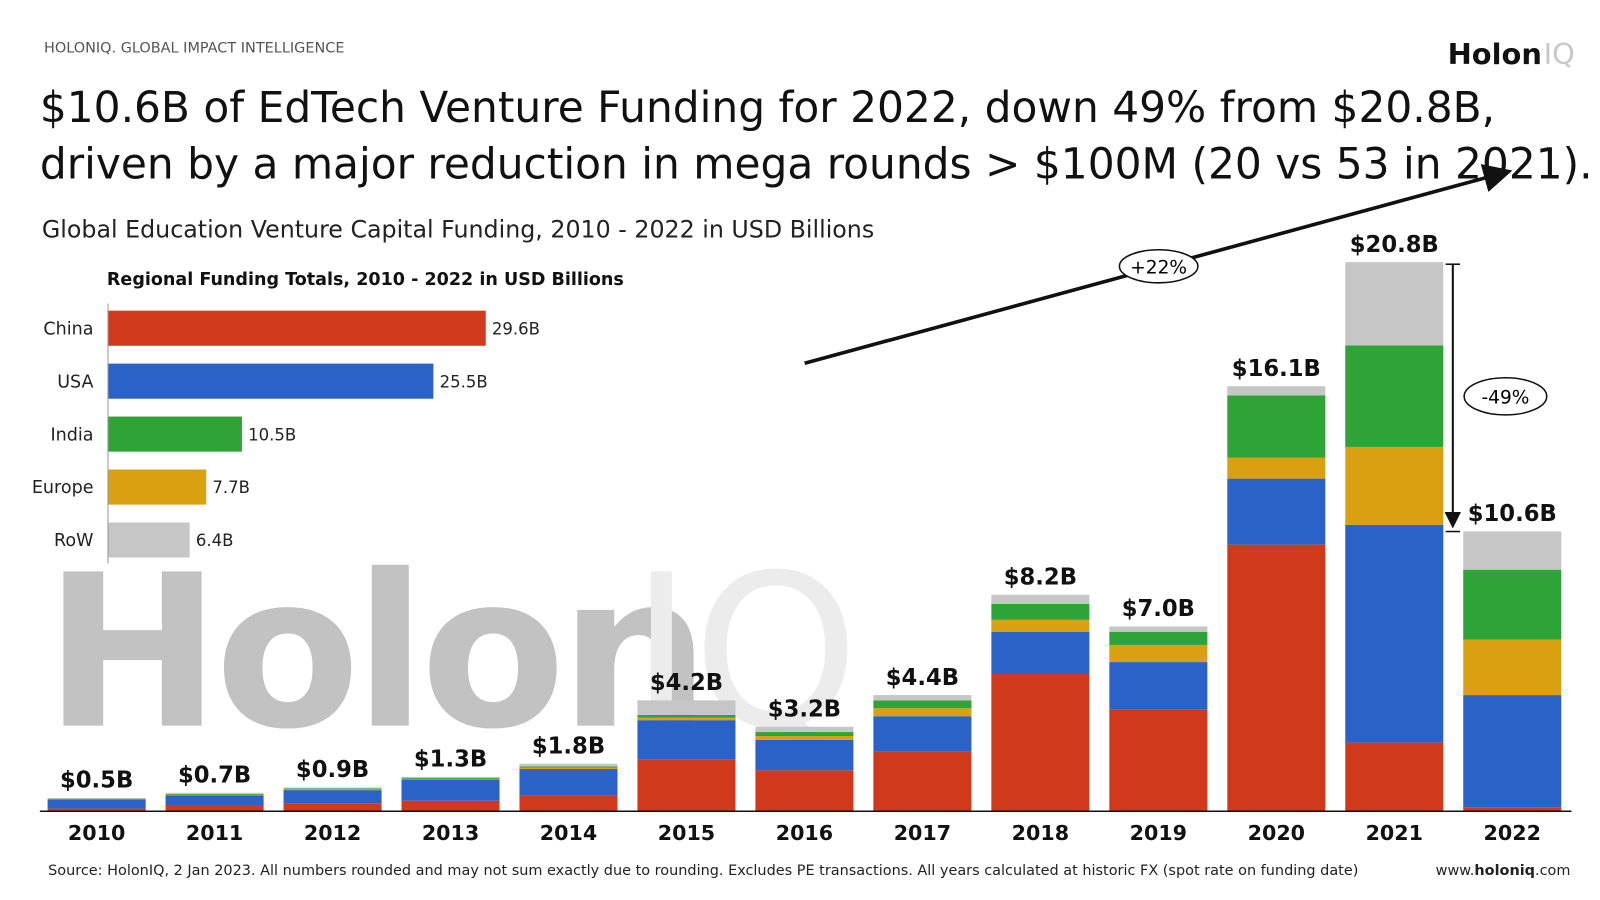 The image size is (1600, 900). Describe the element at coordinates (63, 488) in the screenshot. I see `y-tick-label: Europe` at that location.